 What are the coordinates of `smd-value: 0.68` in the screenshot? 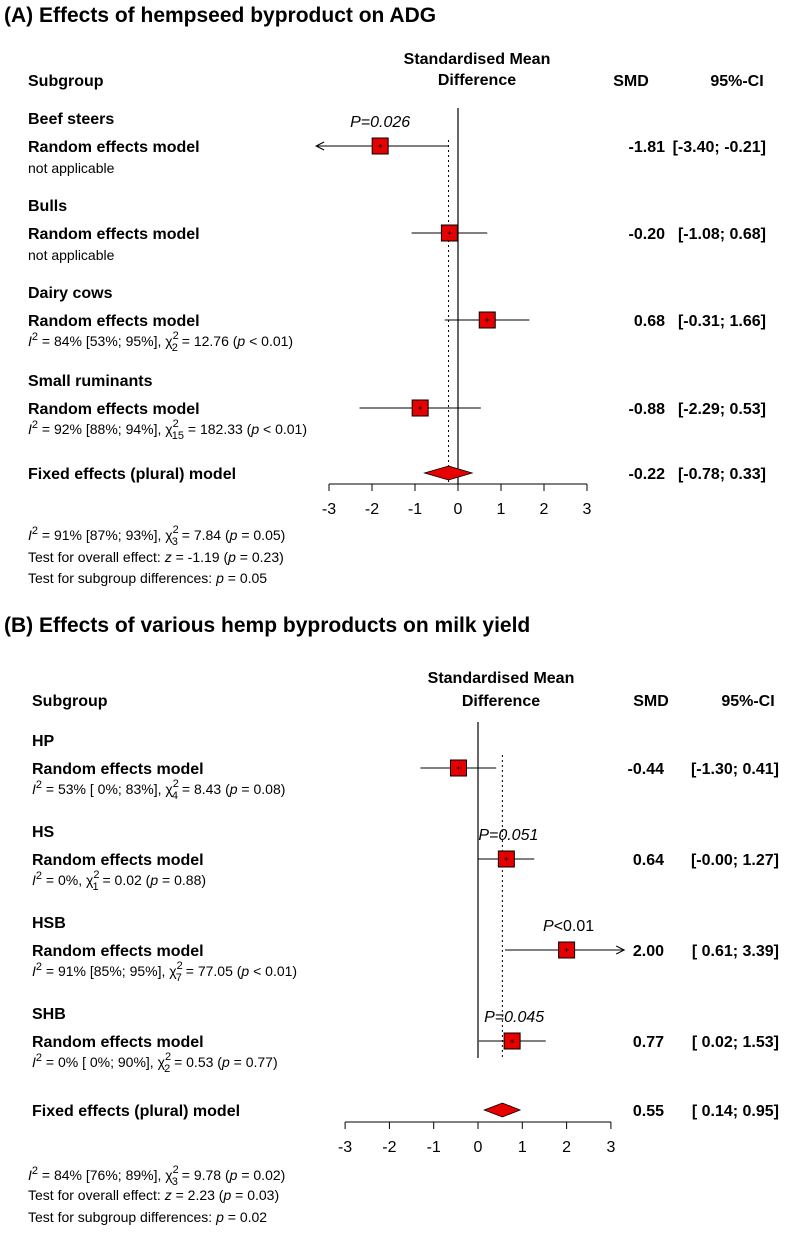 It's located at (649, 321).